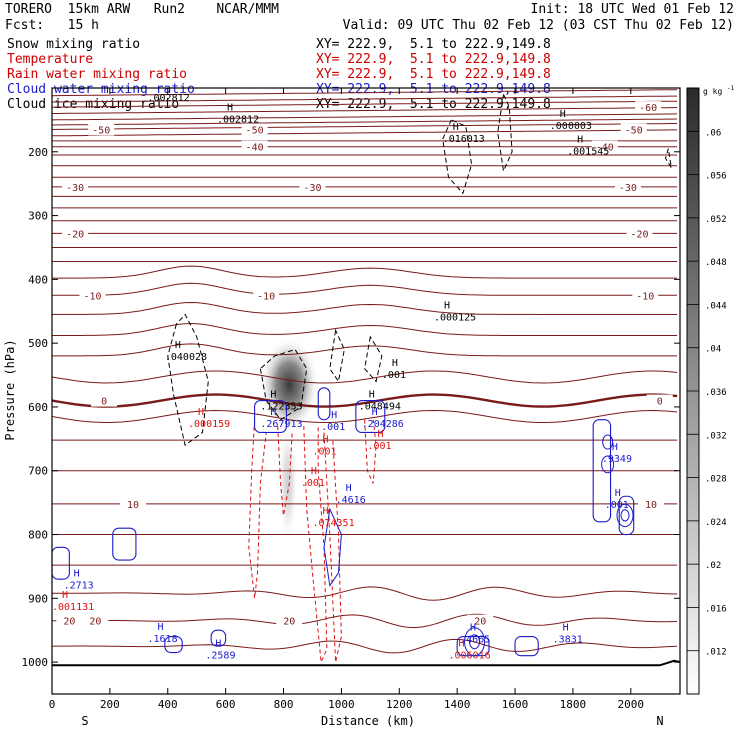 The width and height of the screenshot is (740, 740). Describe the element at coordinates (97, 74) in the screenshot. I see `legend-entry-name: Rain water mixing ratio` at that location.